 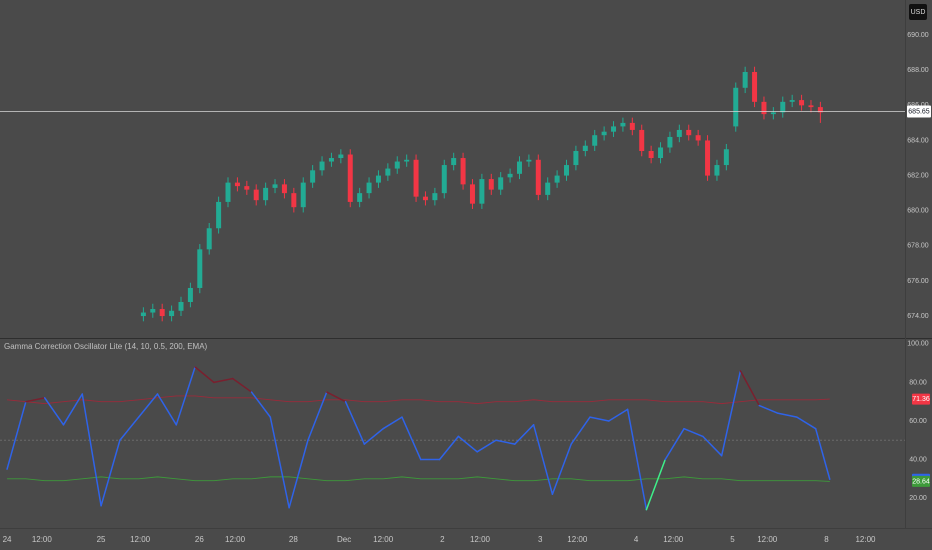 I want to click on x-tick-label: 24, so click(x=7, y=539).